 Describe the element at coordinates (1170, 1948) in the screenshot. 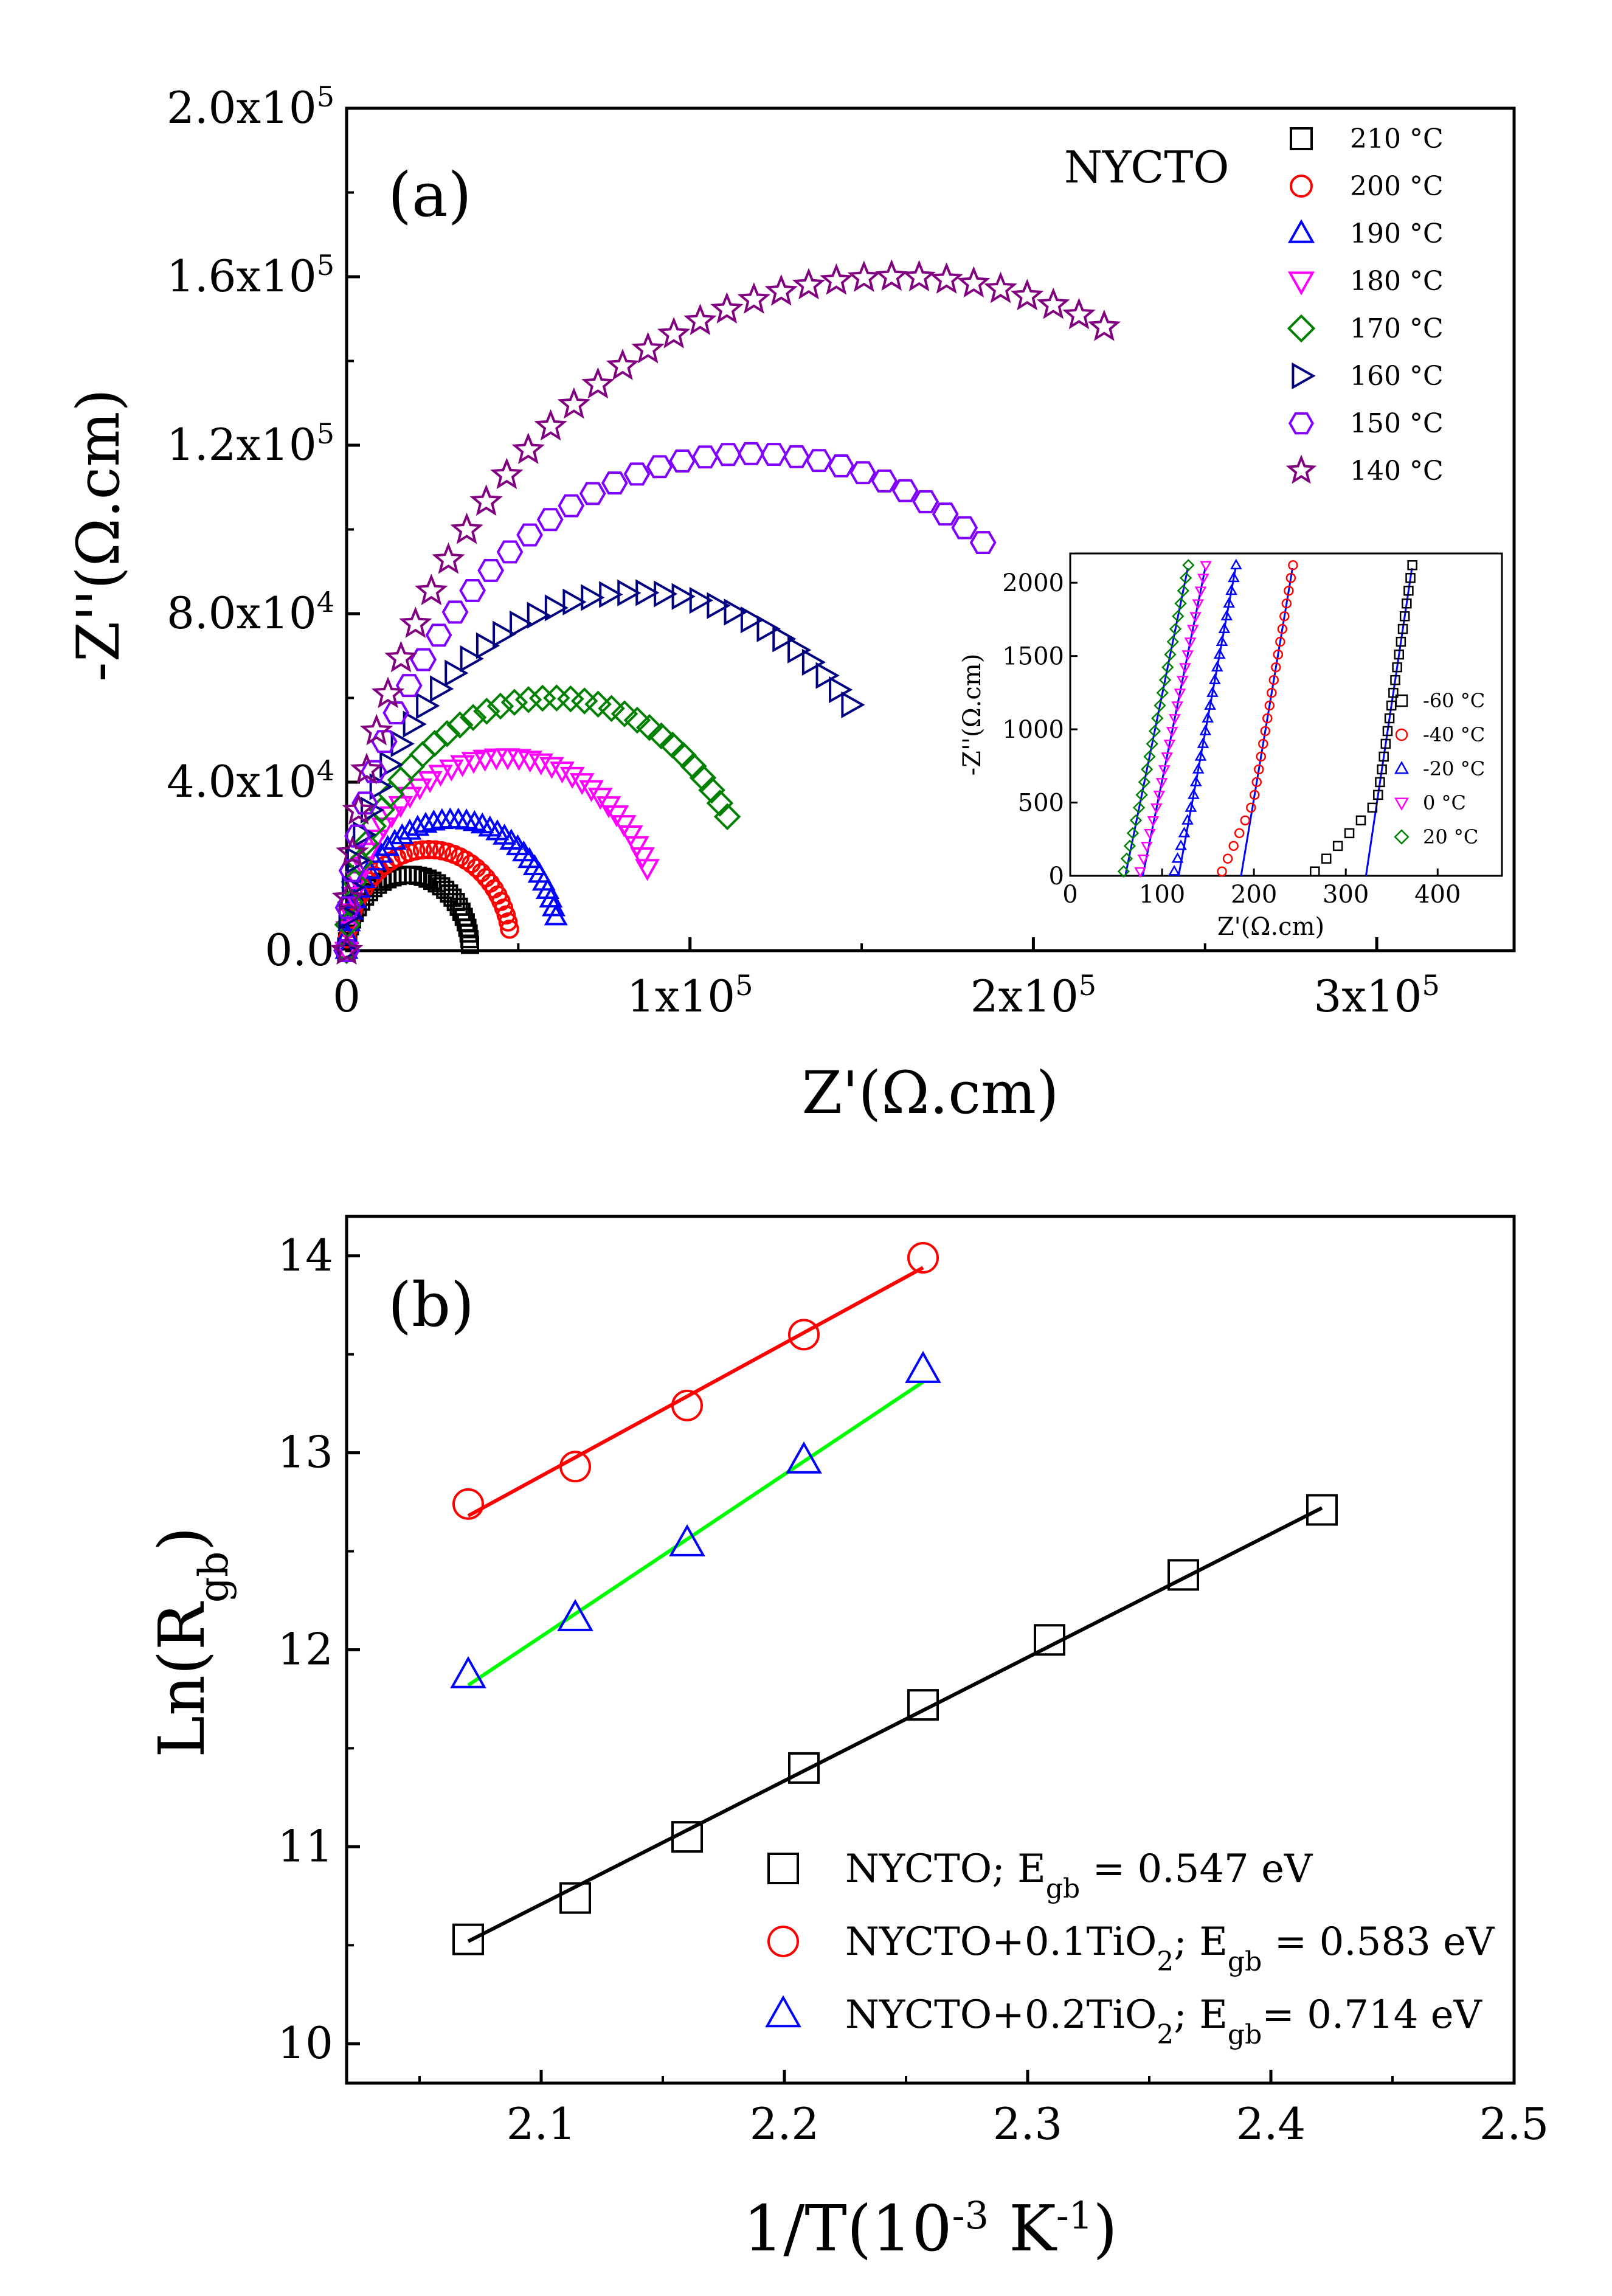

I see `legend-label: NYCTO+0.1TiO2; Egb = 0.583 eV` at that location.